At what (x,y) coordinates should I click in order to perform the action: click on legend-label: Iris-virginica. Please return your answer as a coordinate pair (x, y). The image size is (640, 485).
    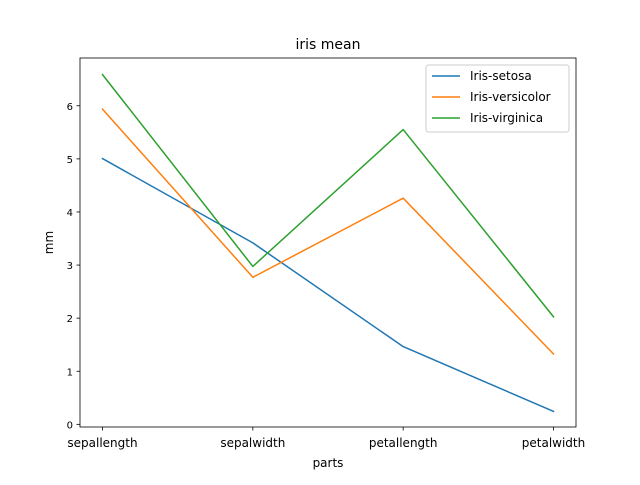
    Looking at the image, I should click on (506, 118).